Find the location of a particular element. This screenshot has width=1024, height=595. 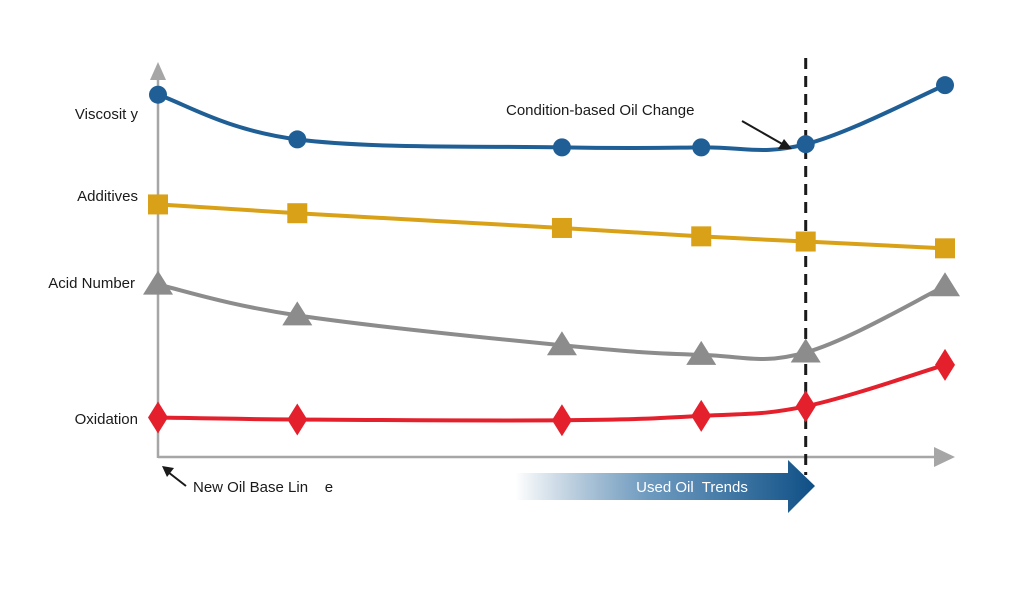

series-label-oxidation: Oxidation is located at coordinates (106, 419).